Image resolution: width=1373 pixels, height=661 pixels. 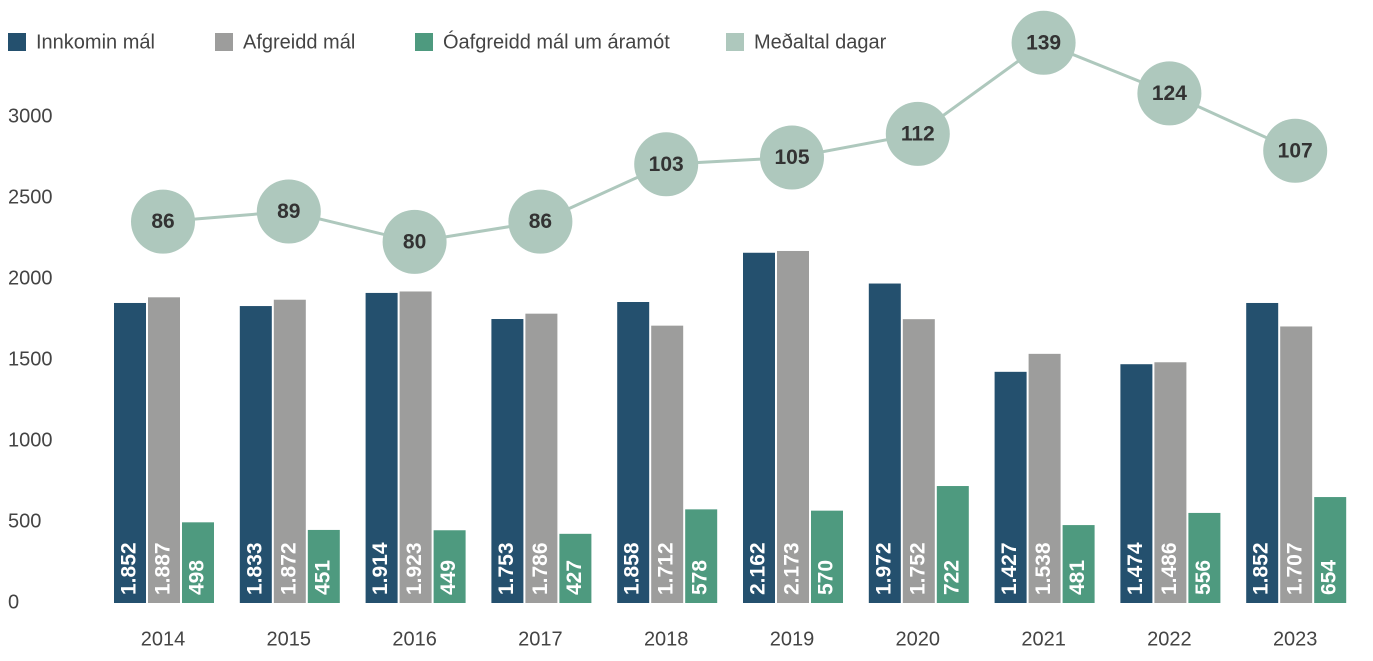 What do you see at coordinates (163, 639) in the screenshot?
I see `x-tick-label: 2014` at bounding box center [163, 639].